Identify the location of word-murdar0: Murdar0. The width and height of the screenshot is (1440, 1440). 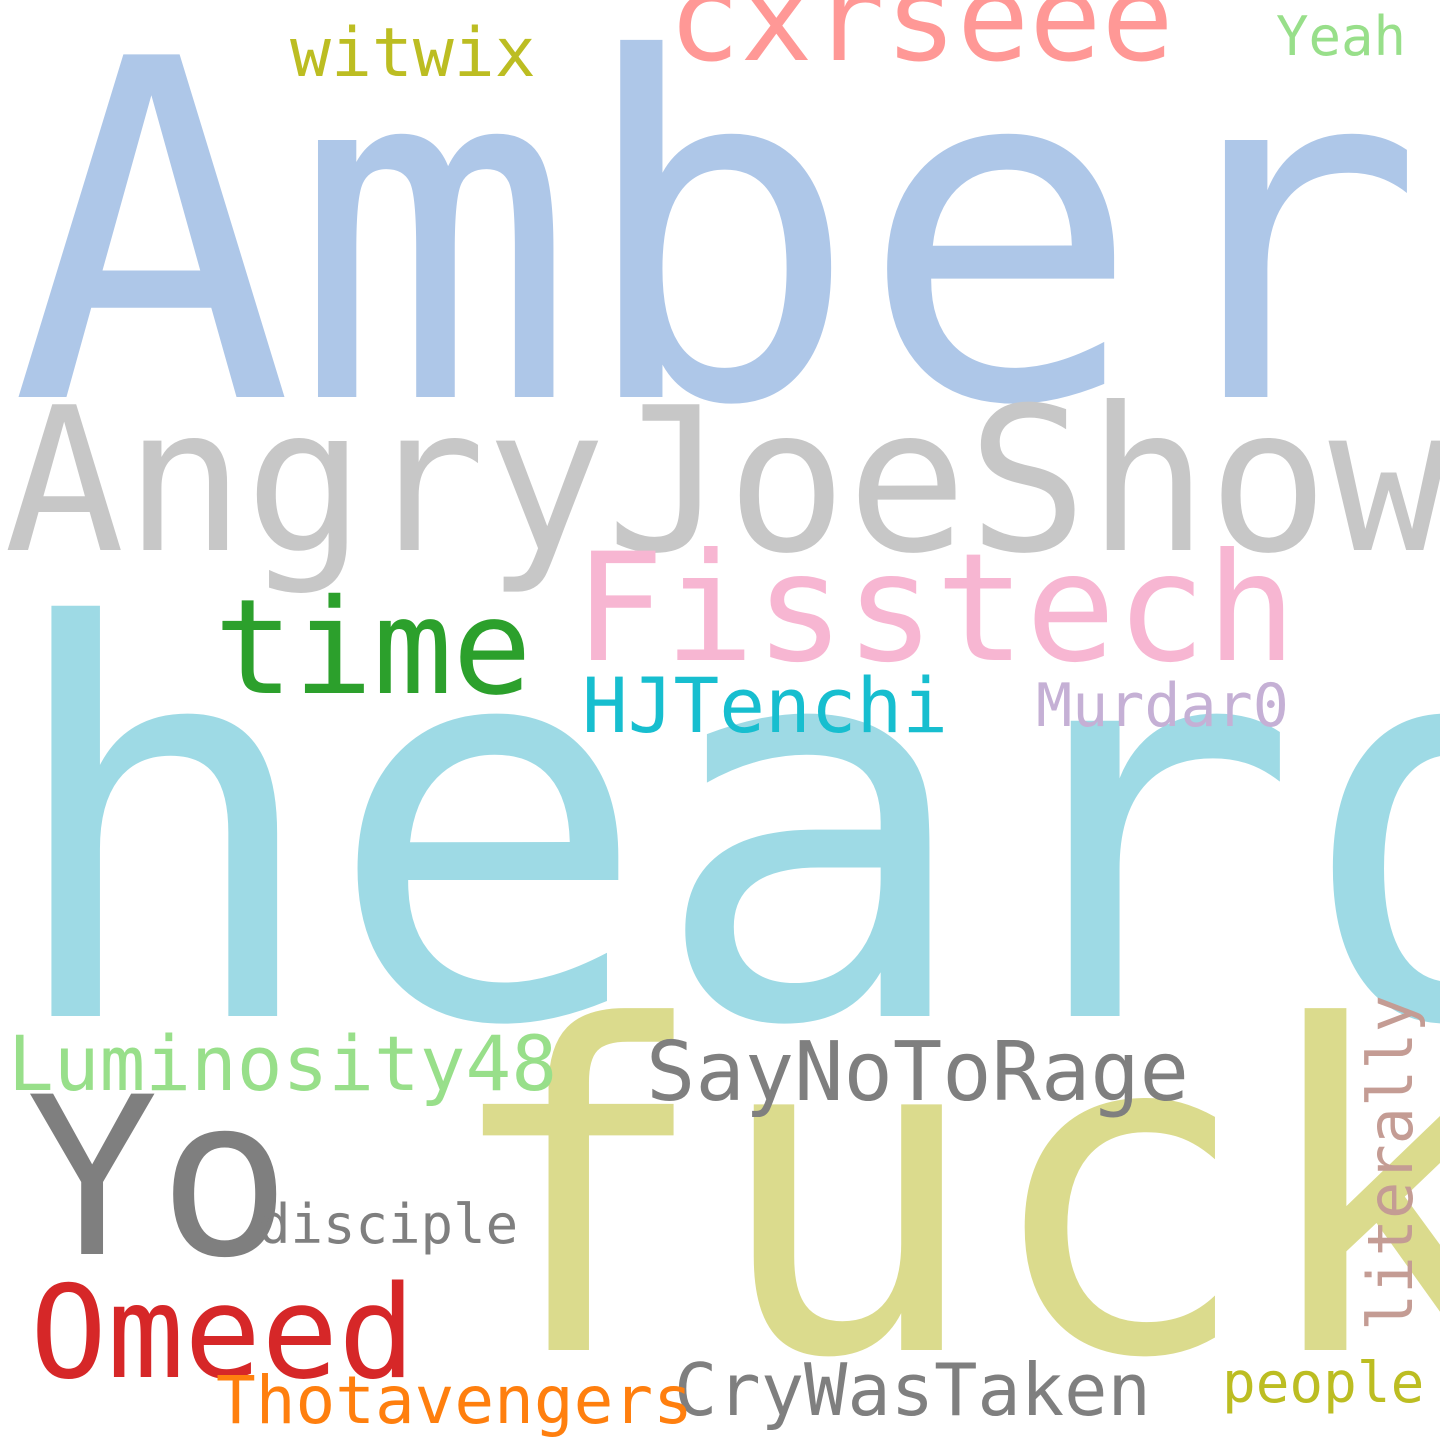
(1162, 706).